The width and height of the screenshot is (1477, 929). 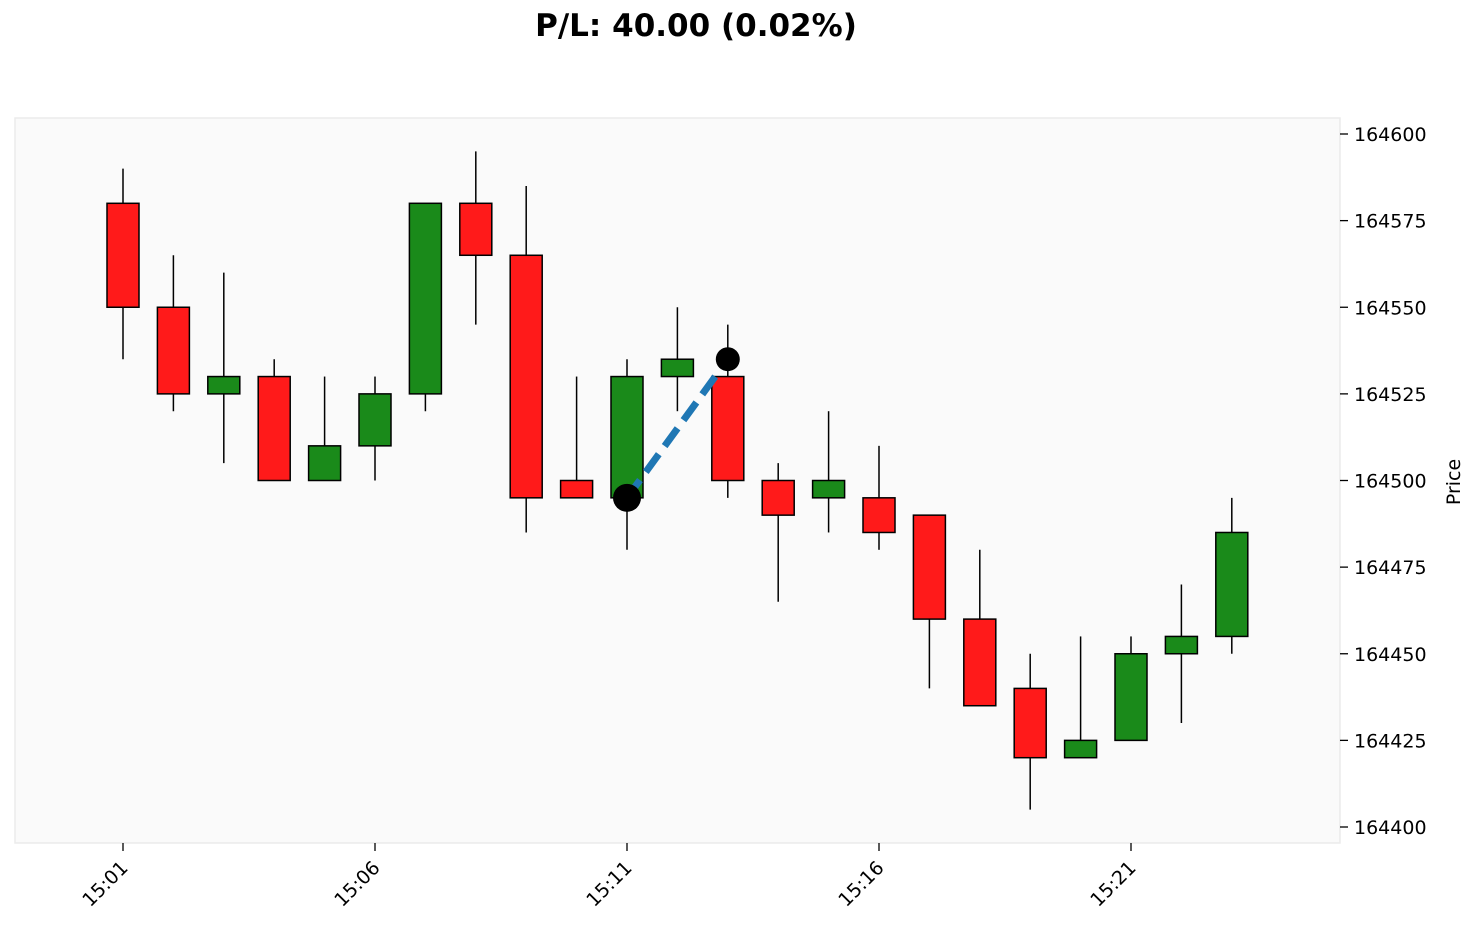 I want to click on trade-entry-marker, so click(x=627, y=497).